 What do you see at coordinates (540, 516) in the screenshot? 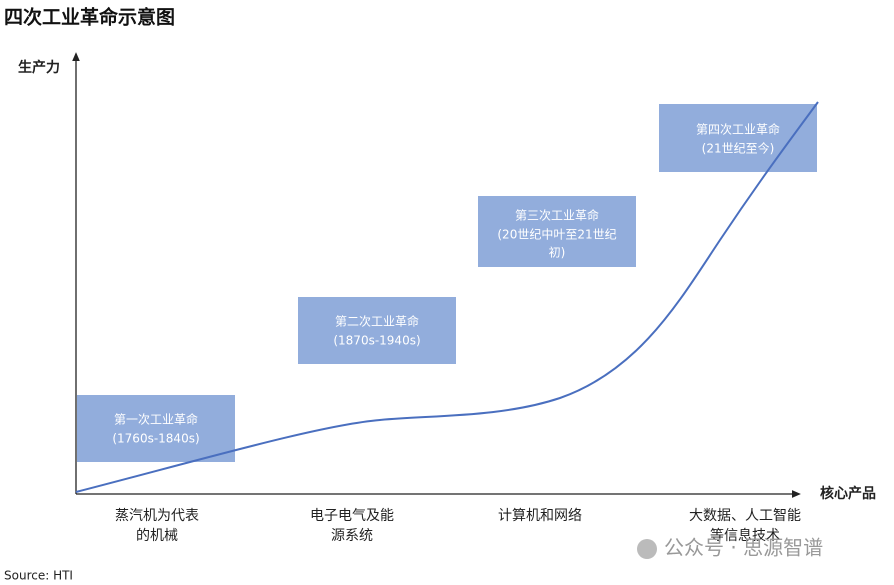
I see `product-label: 计算机和网络` at bounding box center [540, 516].